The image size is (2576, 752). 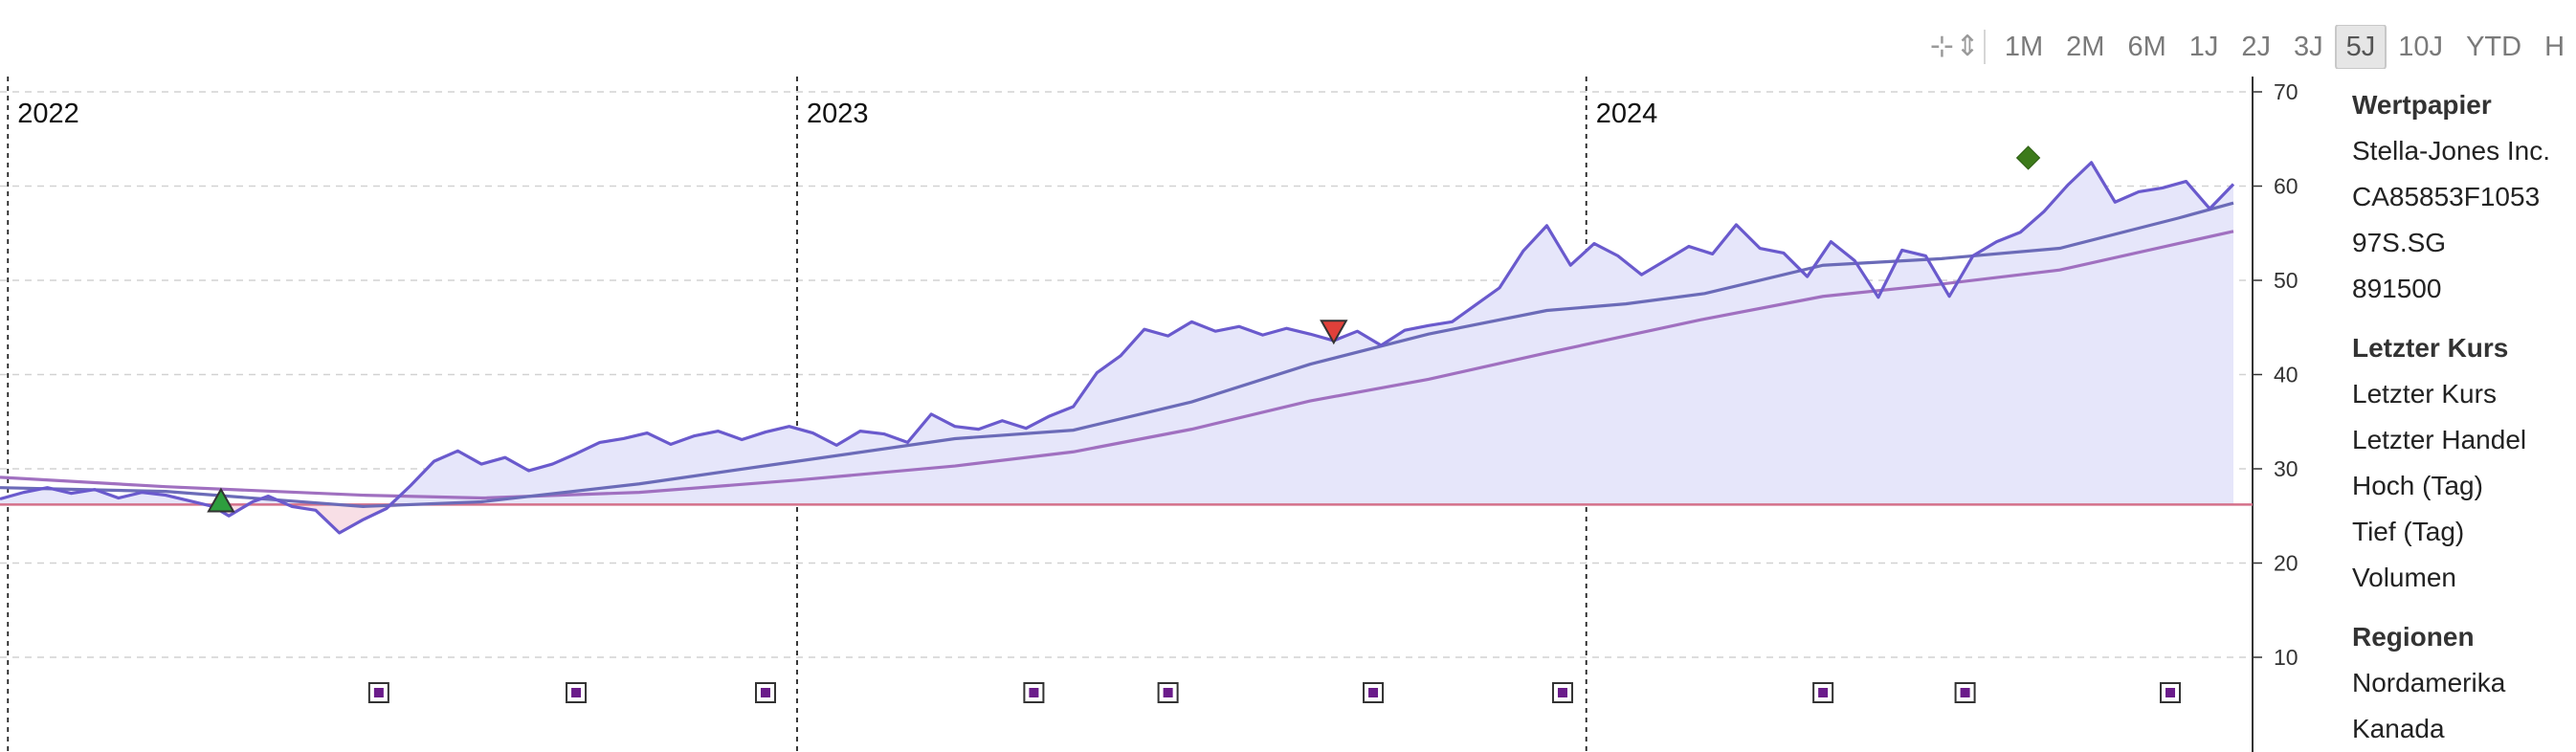 What do you see at coordinates (2424, 394) in the screenshot?
I see `panel-item: Letzter Kurs` at bounding box center [2424, 394].